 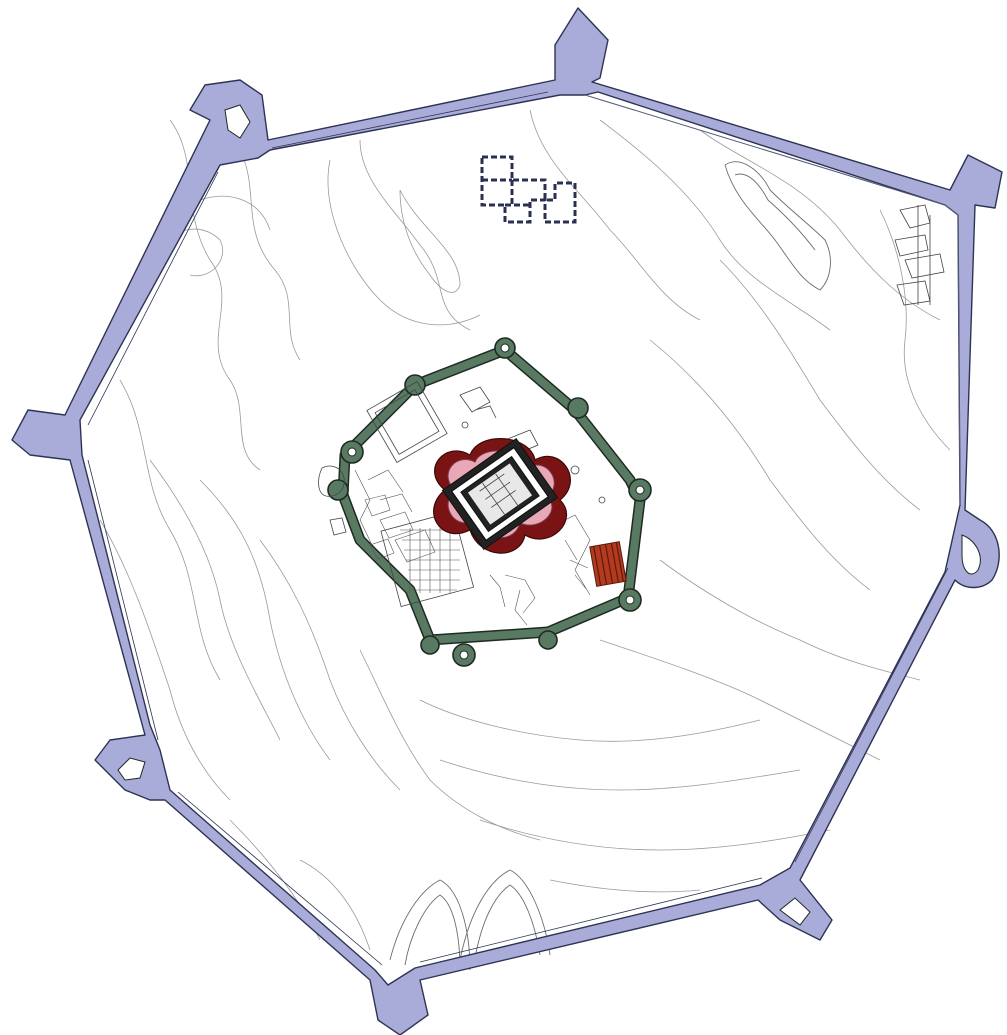 What do you see at coordinates (919, 255) in the screenshot?
I see `east-ruins` at bounding box center [919, 255].